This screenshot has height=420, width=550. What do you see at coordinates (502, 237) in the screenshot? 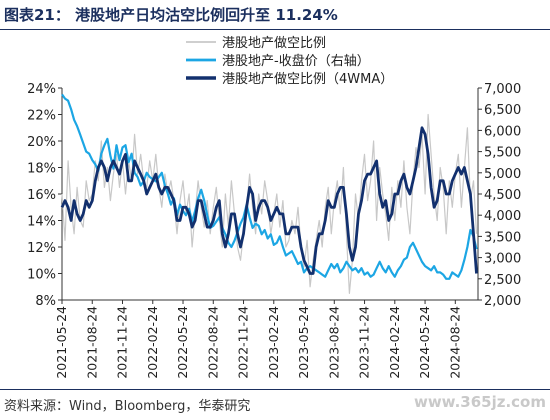
I see `right-tick-label: 3,500` at bounding box center [502, 237].